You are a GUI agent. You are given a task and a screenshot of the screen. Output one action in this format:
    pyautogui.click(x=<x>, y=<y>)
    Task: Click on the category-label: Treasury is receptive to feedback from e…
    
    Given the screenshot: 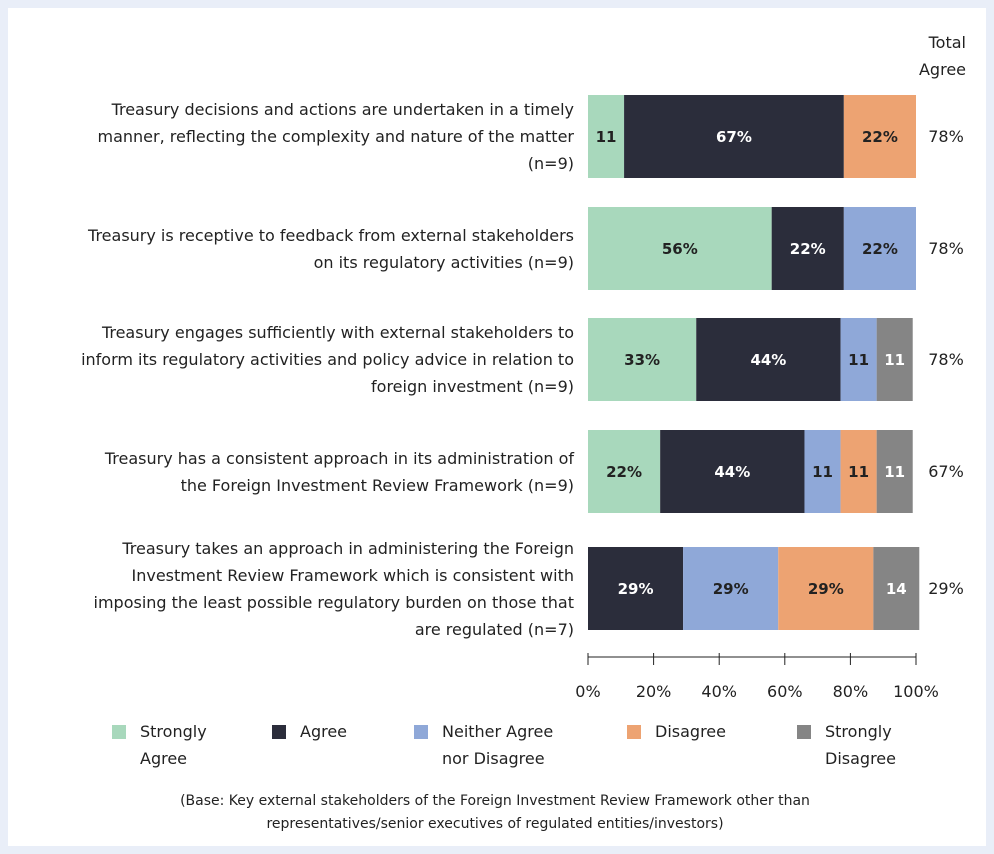 What is the action you would take?
    pyautogui.click(x=331, y=248)
    